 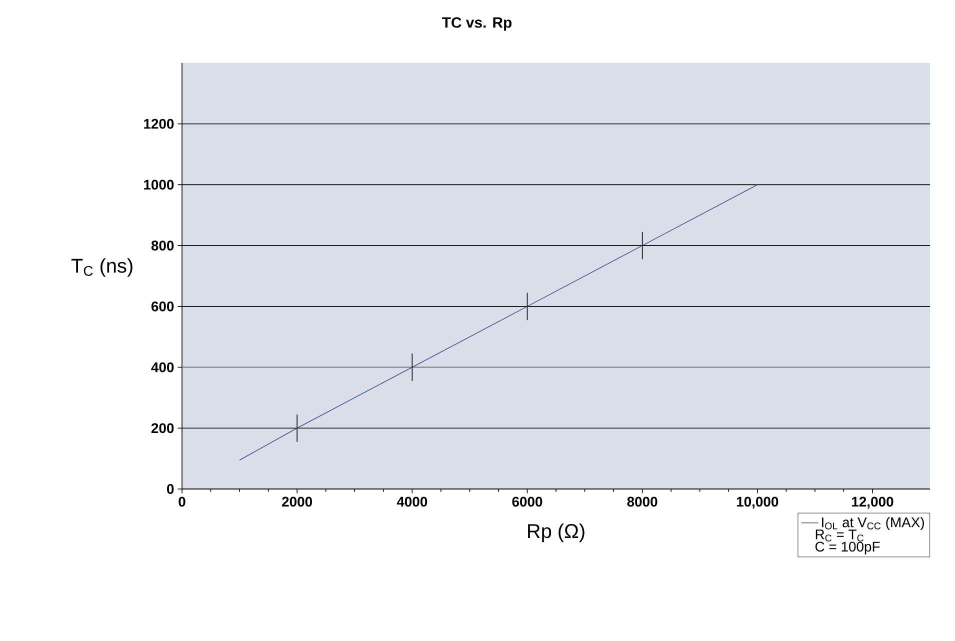 What do you see at coordinates (159, 123) in the screenshot?
I see `y-tick-label: 1200` at bounding box center [159, 123].